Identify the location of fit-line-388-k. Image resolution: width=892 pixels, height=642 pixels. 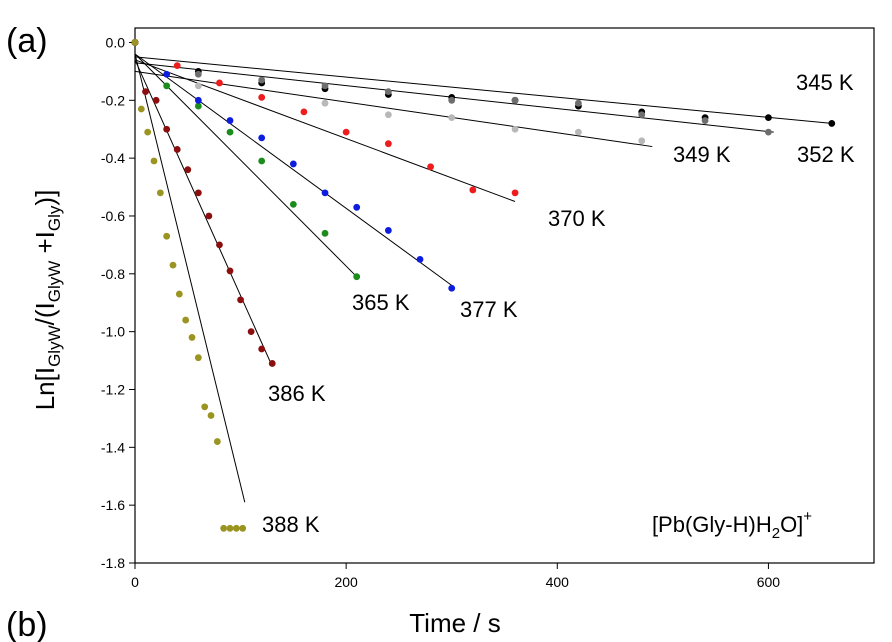
(190, 278).